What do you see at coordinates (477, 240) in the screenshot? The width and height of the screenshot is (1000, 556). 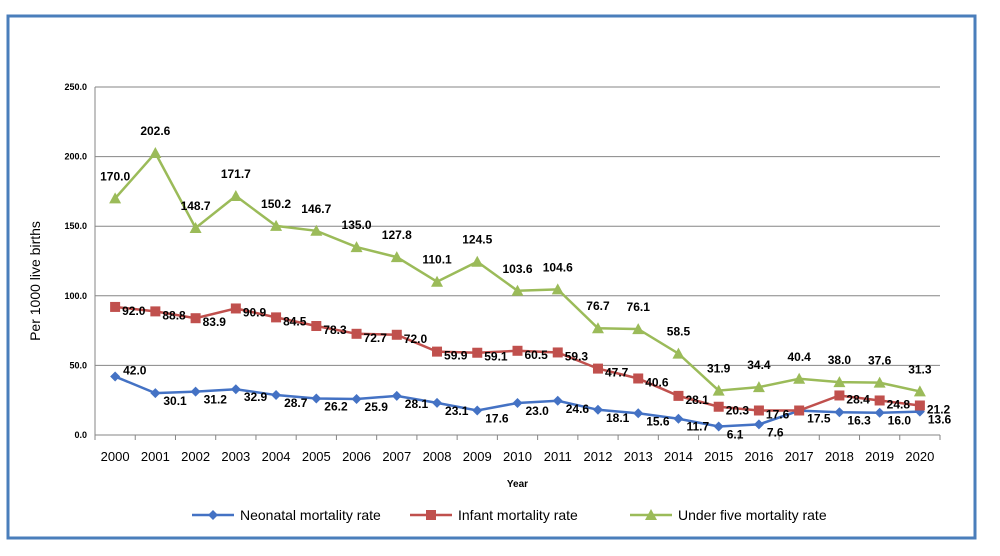 I see `under-five-data-label: 124.5` at bounding box center [477, 240].